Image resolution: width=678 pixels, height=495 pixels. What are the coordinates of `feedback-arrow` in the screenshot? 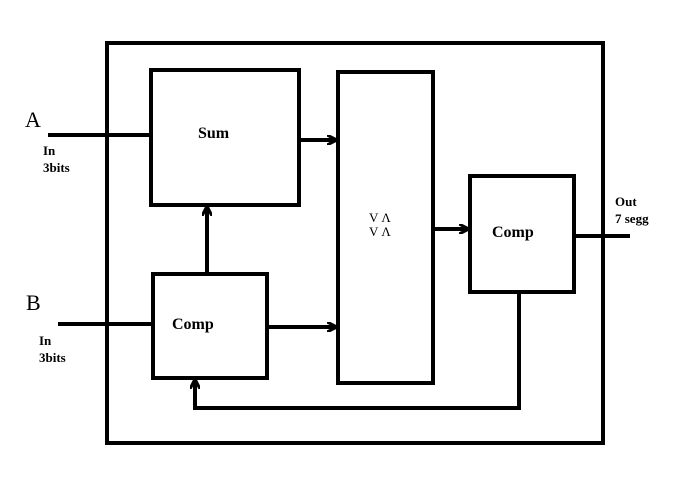 It's located at (358, 351).